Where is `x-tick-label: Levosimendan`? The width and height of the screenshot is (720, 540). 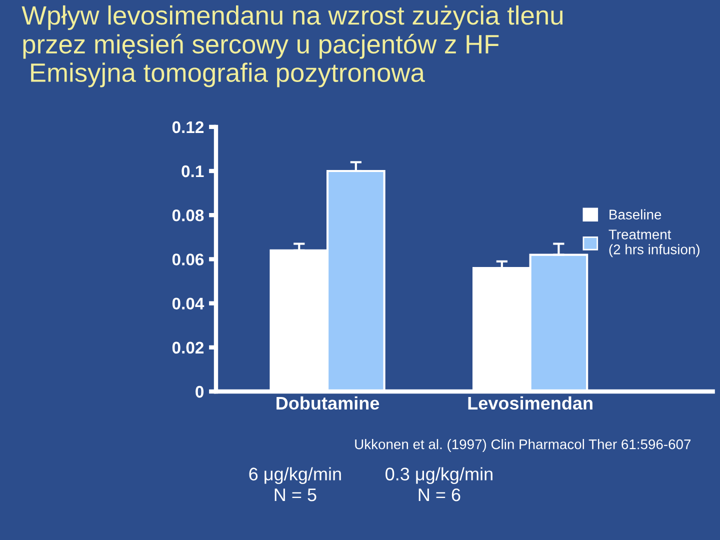 x-tick-label: Levosimendan is located at coordinates (530, 403).